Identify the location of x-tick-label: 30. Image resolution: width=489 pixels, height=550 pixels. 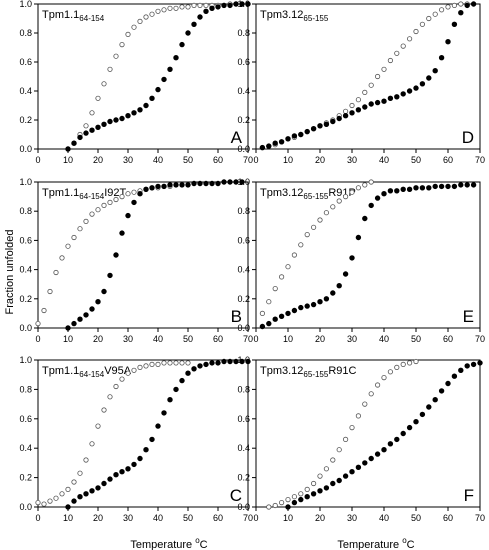
(352, 160).